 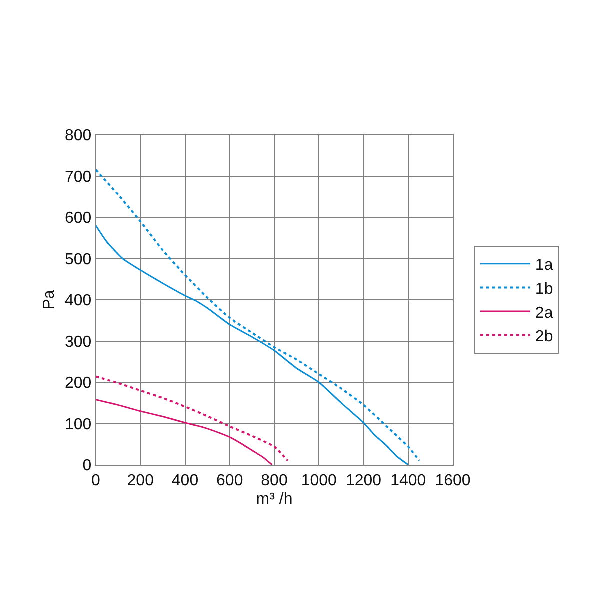 I want to click on x-tick-label: 600, so click(x=230, y=481).